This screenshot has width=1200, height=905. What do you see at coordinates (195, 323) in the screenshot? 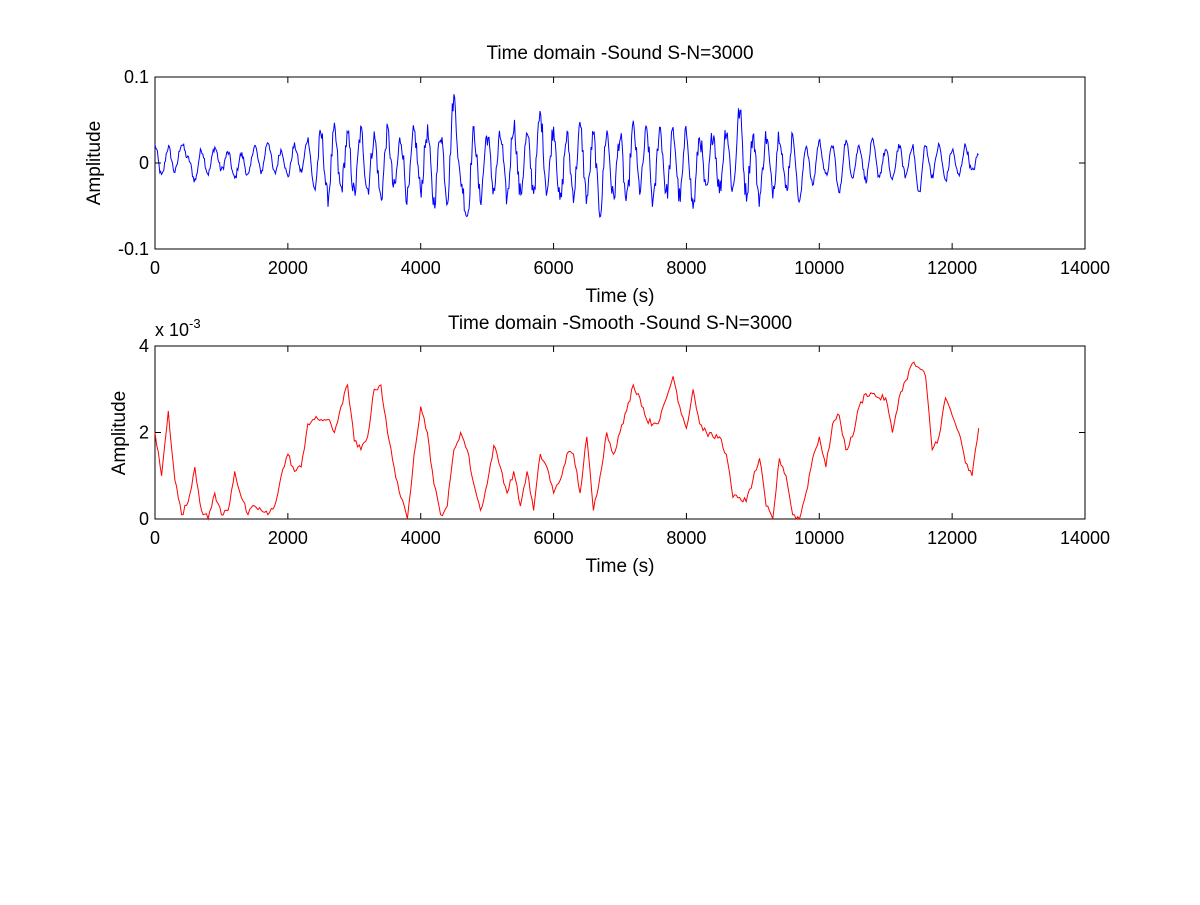
I see `multiplier-exponent: -3` at bounding box center [195, 323].